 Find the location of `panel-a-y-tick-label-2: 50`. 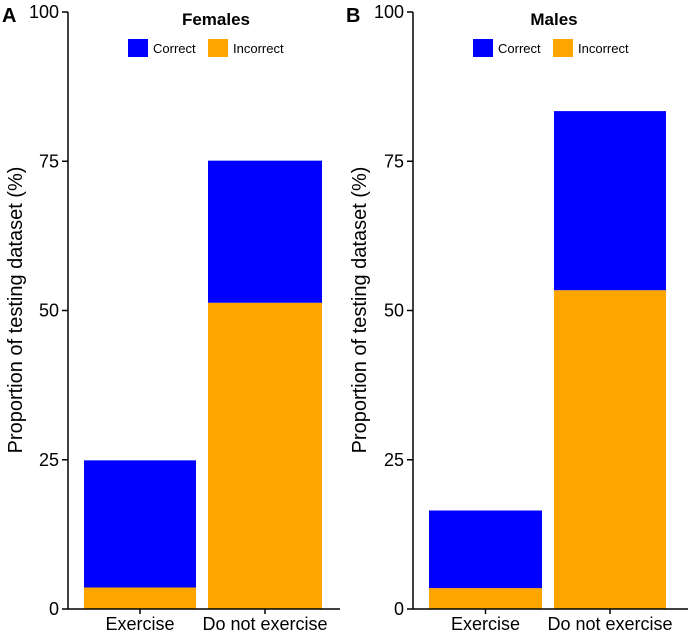

panel-a-y-tick-label-2: 50 is located at coordinates (49, 311).